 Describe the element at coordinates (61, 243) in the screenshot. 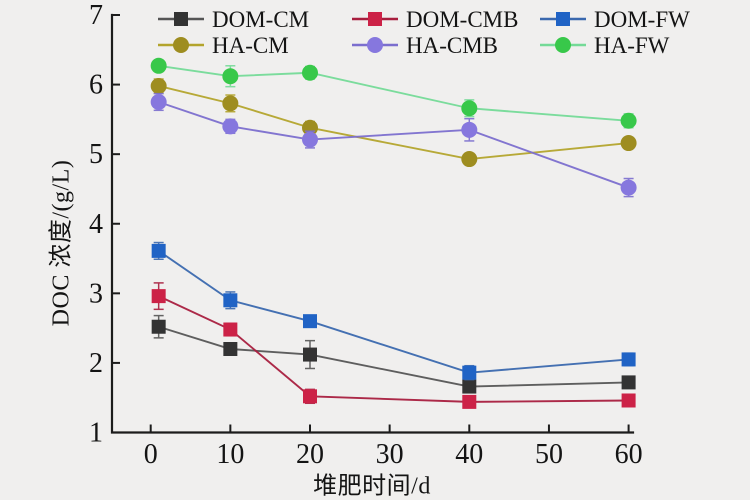

I see `y-axis-title: DOC 浓度/(g/L)` at that location.